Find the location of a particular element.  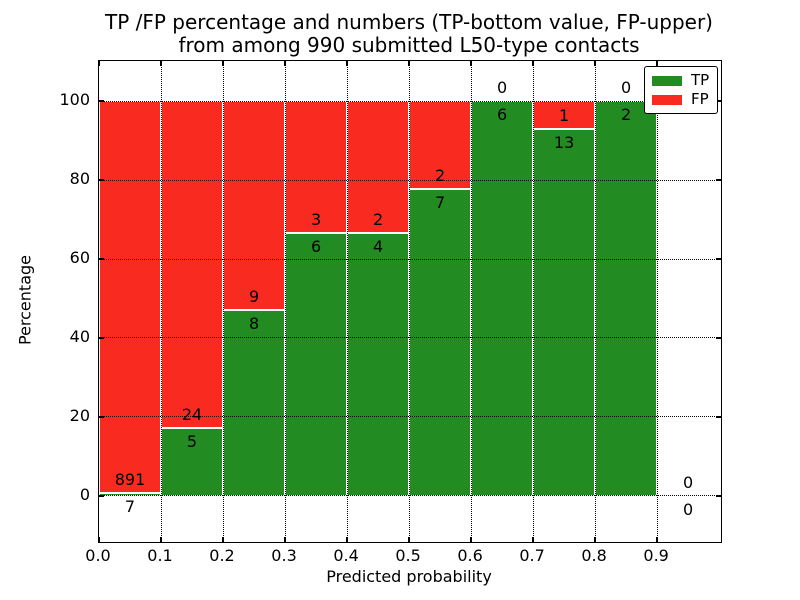

legend-label-tp: TP is located at coordinates (700, 80).